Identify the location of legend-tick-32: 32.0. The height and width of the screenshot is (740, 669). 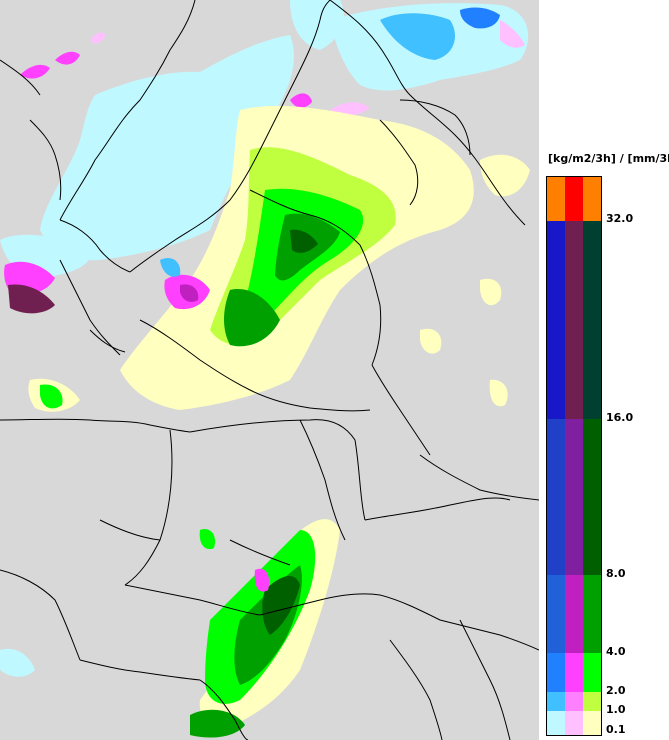
(620, 218).